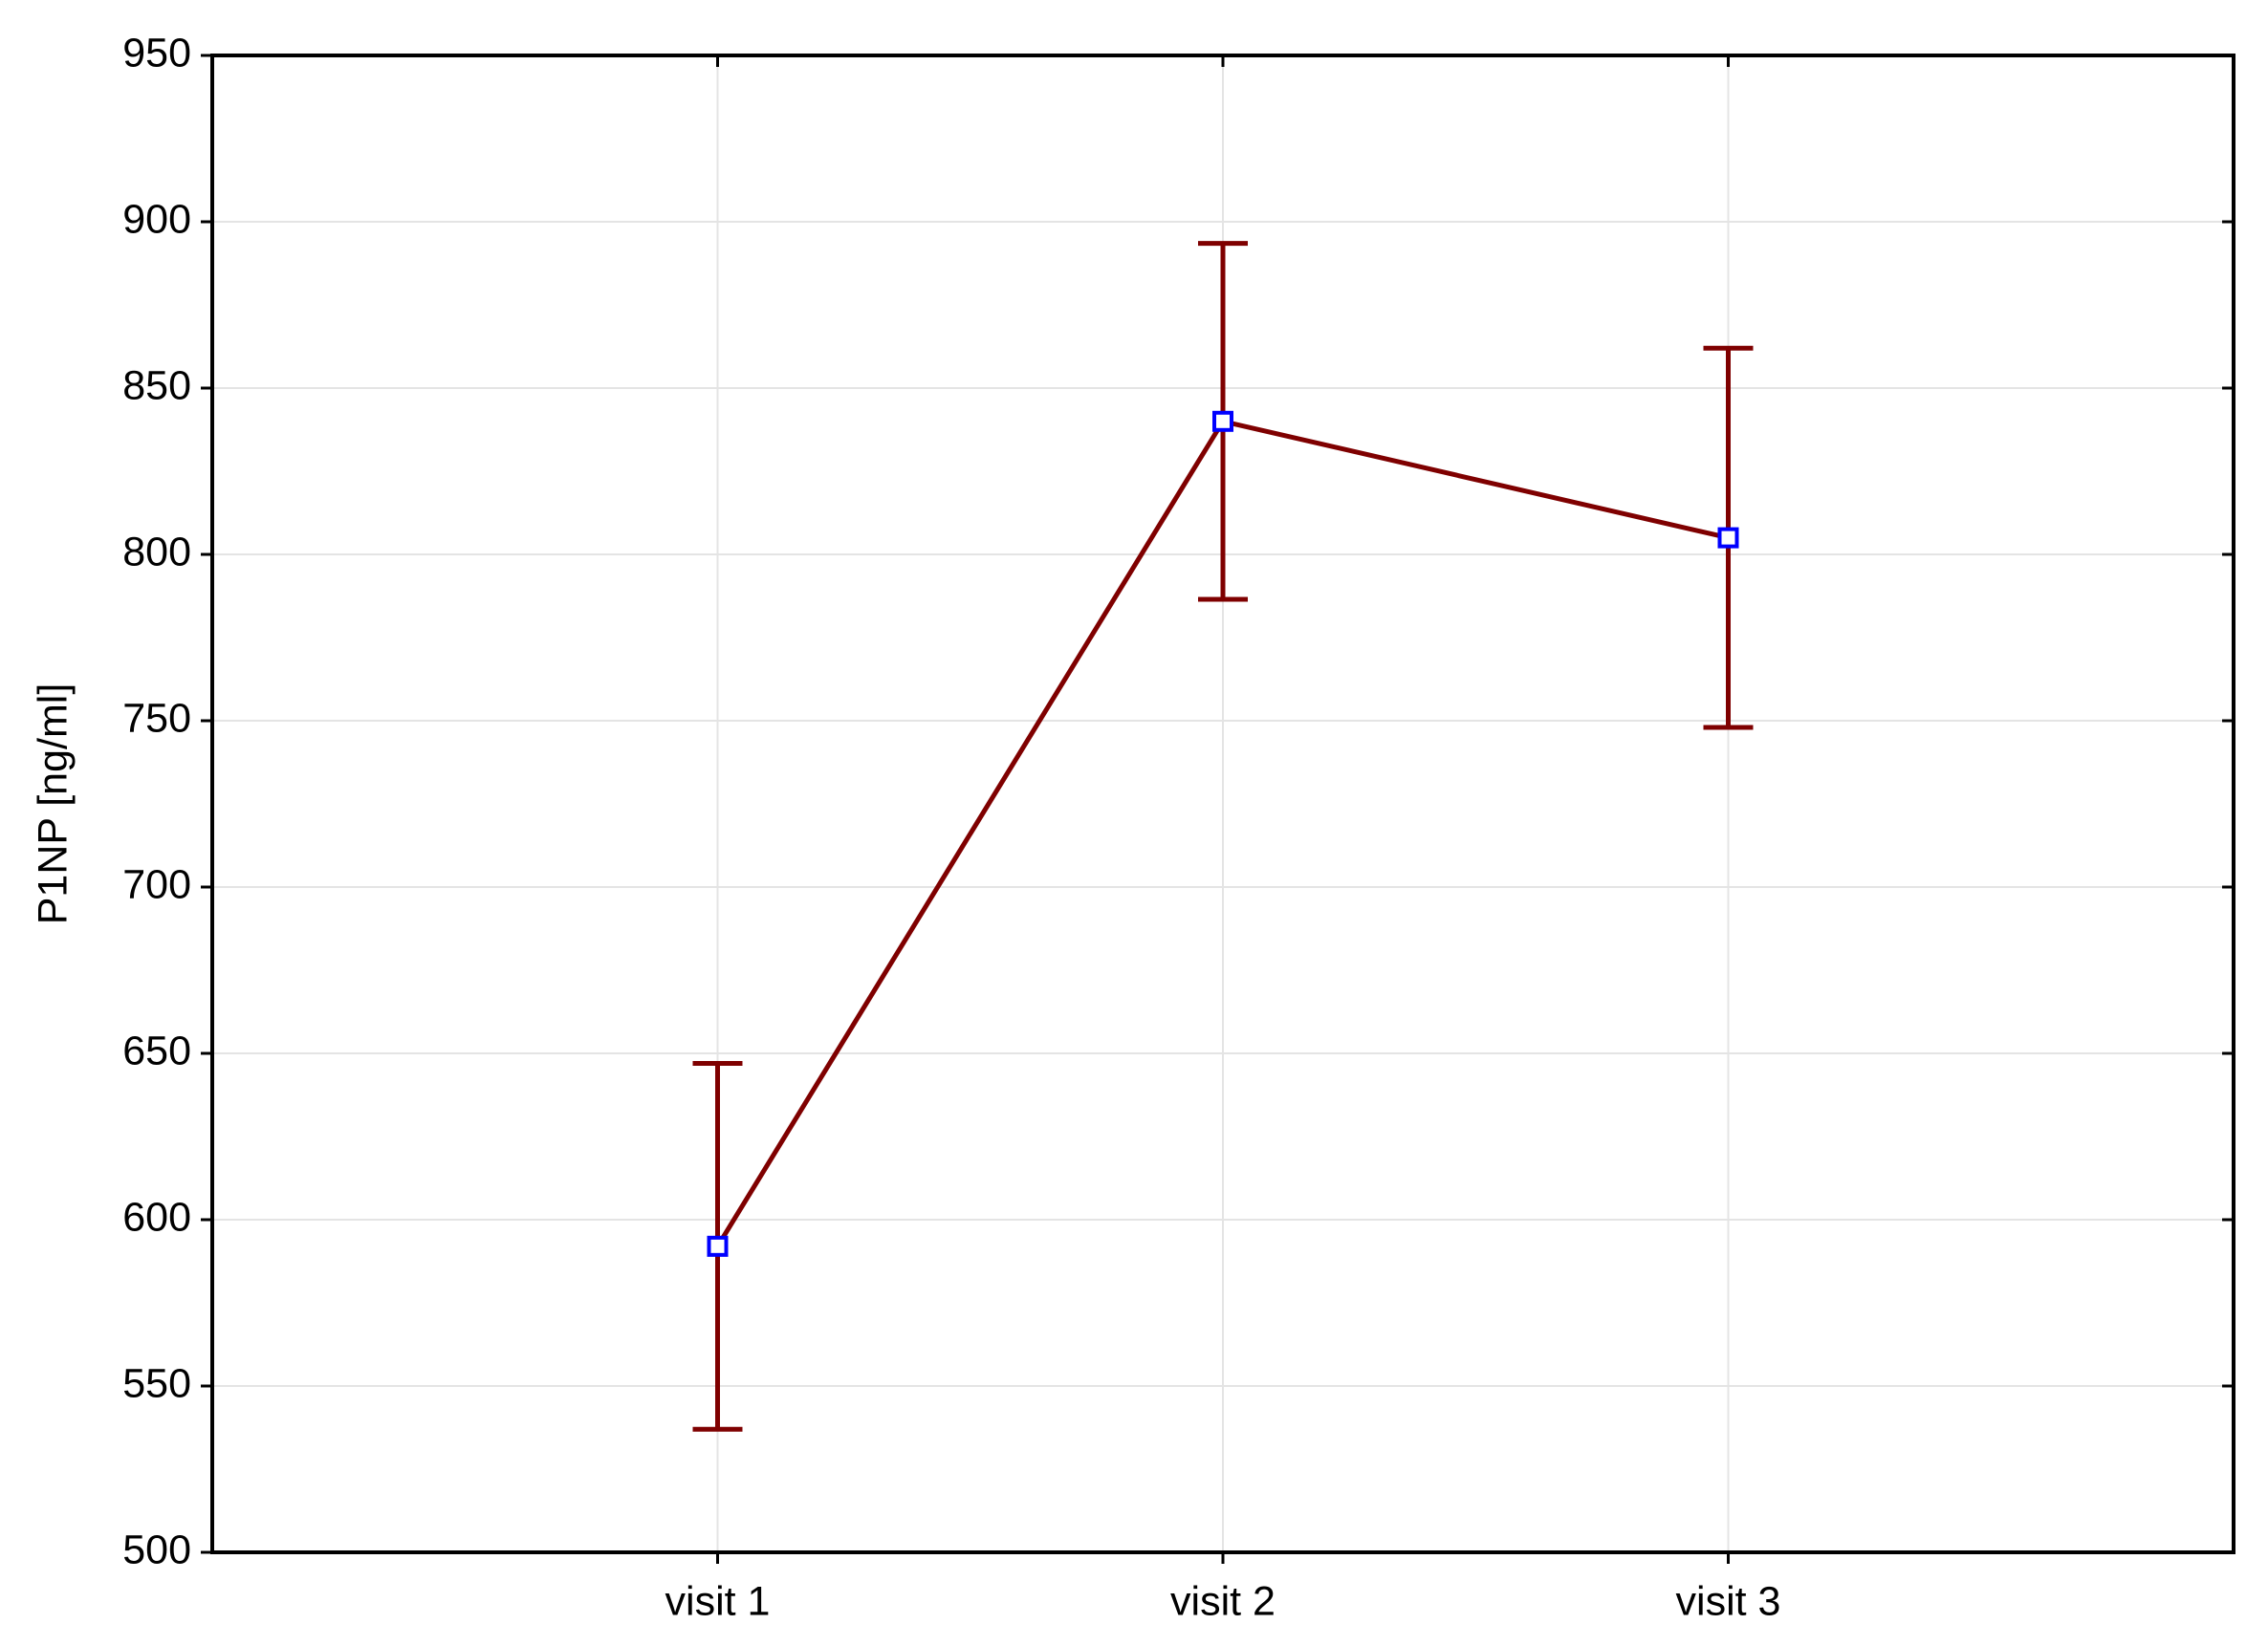 The height and width of the screenshot is (1646, 2268). I want to click on y-tick-label: 600, so click(156, 1217).